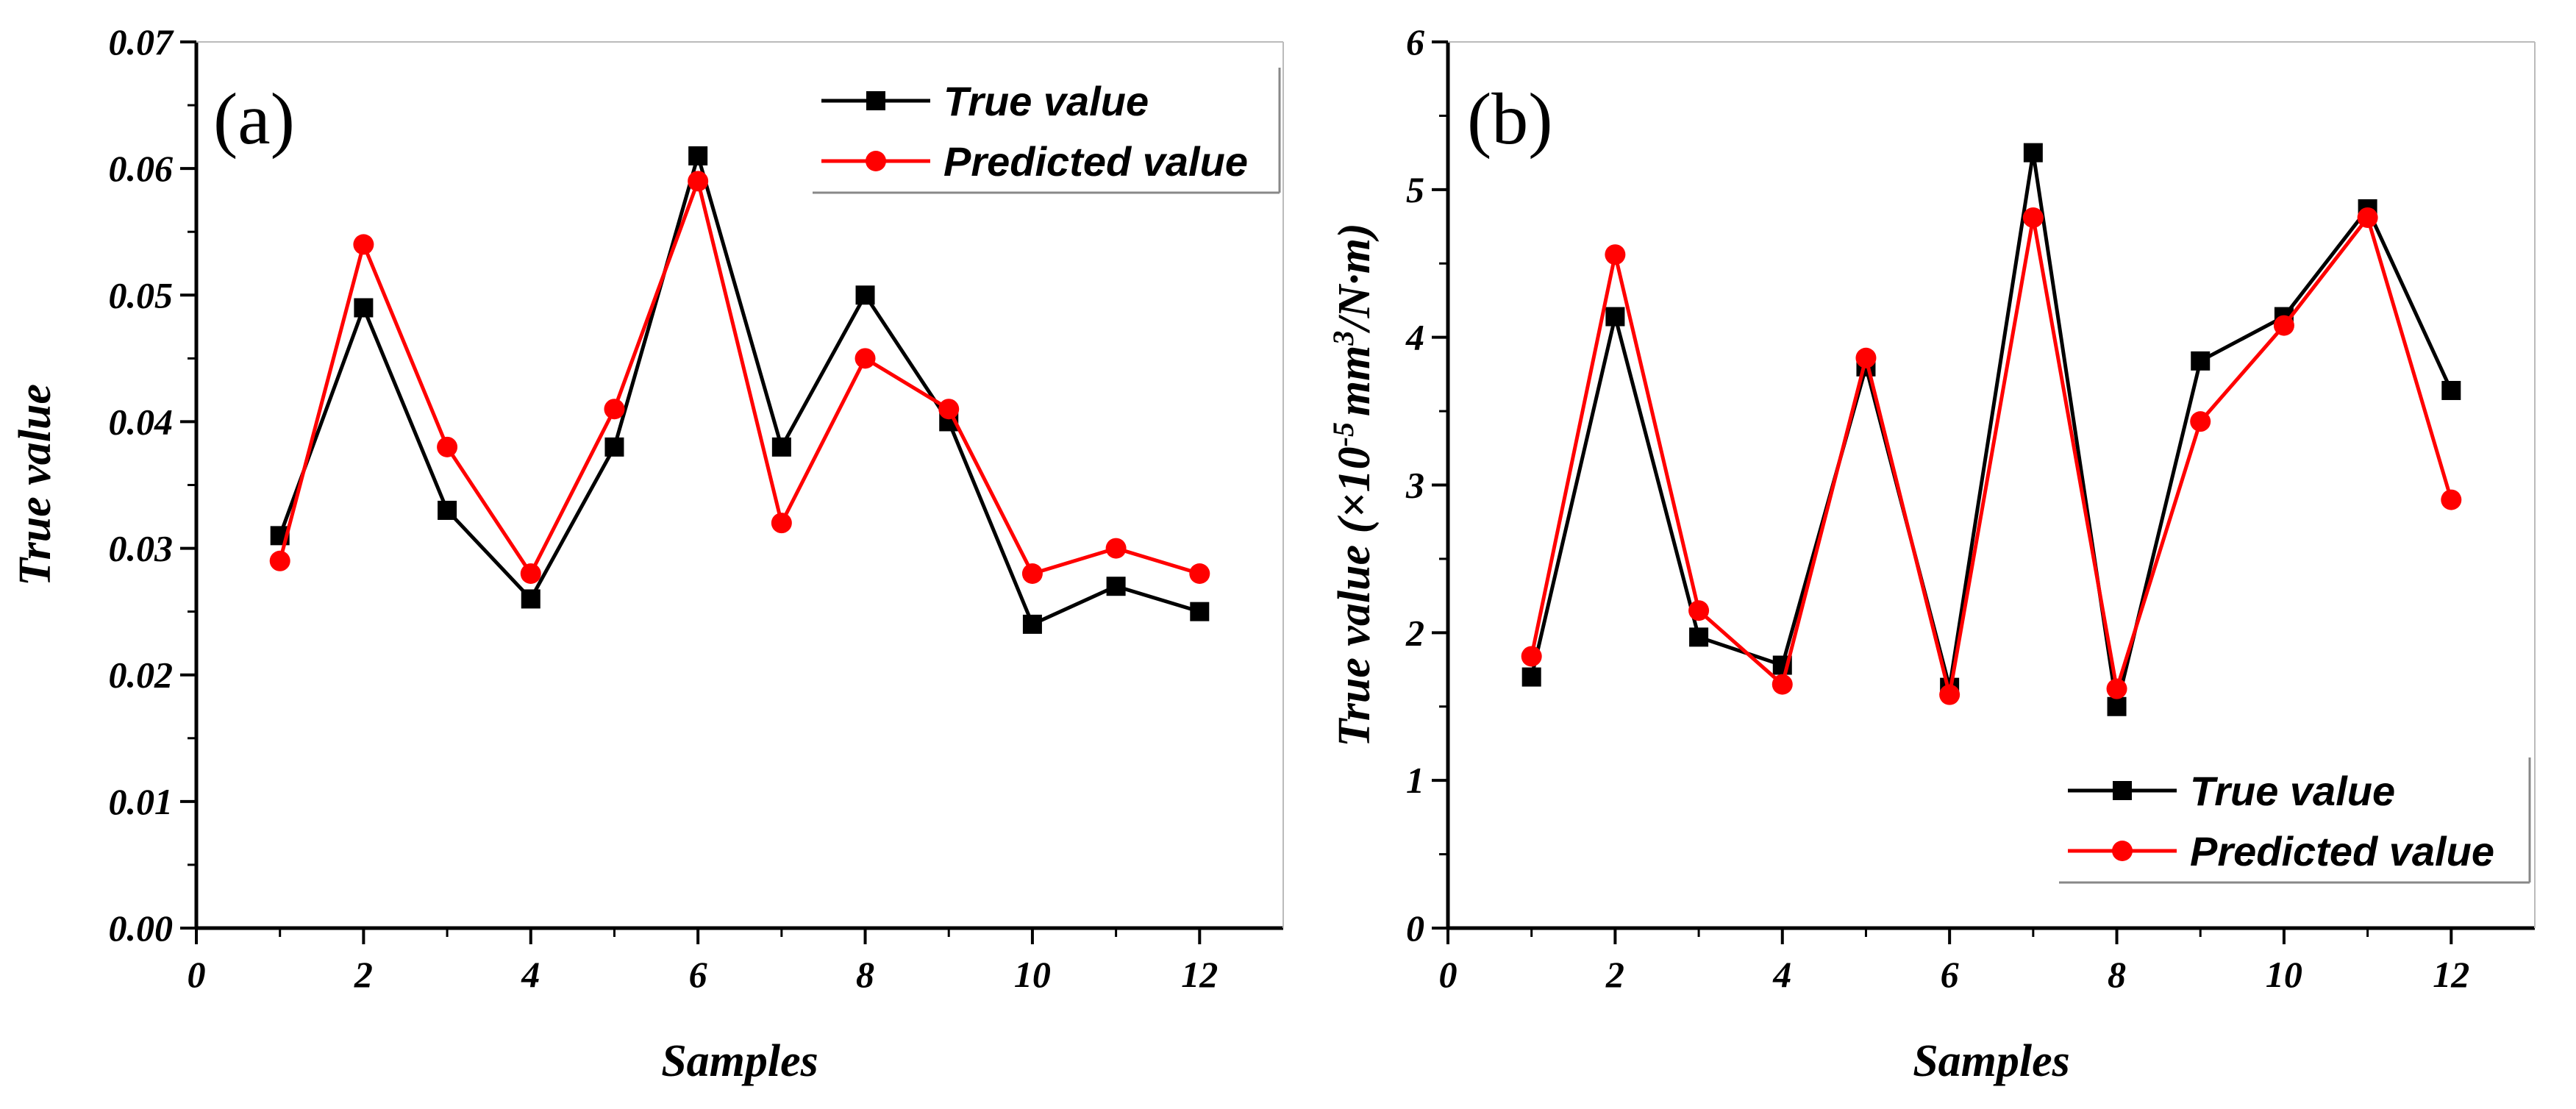 The height and width of the screenshot is (1109, 2576). I want to click on y-tick-label: 0.02, so click(141, 675).